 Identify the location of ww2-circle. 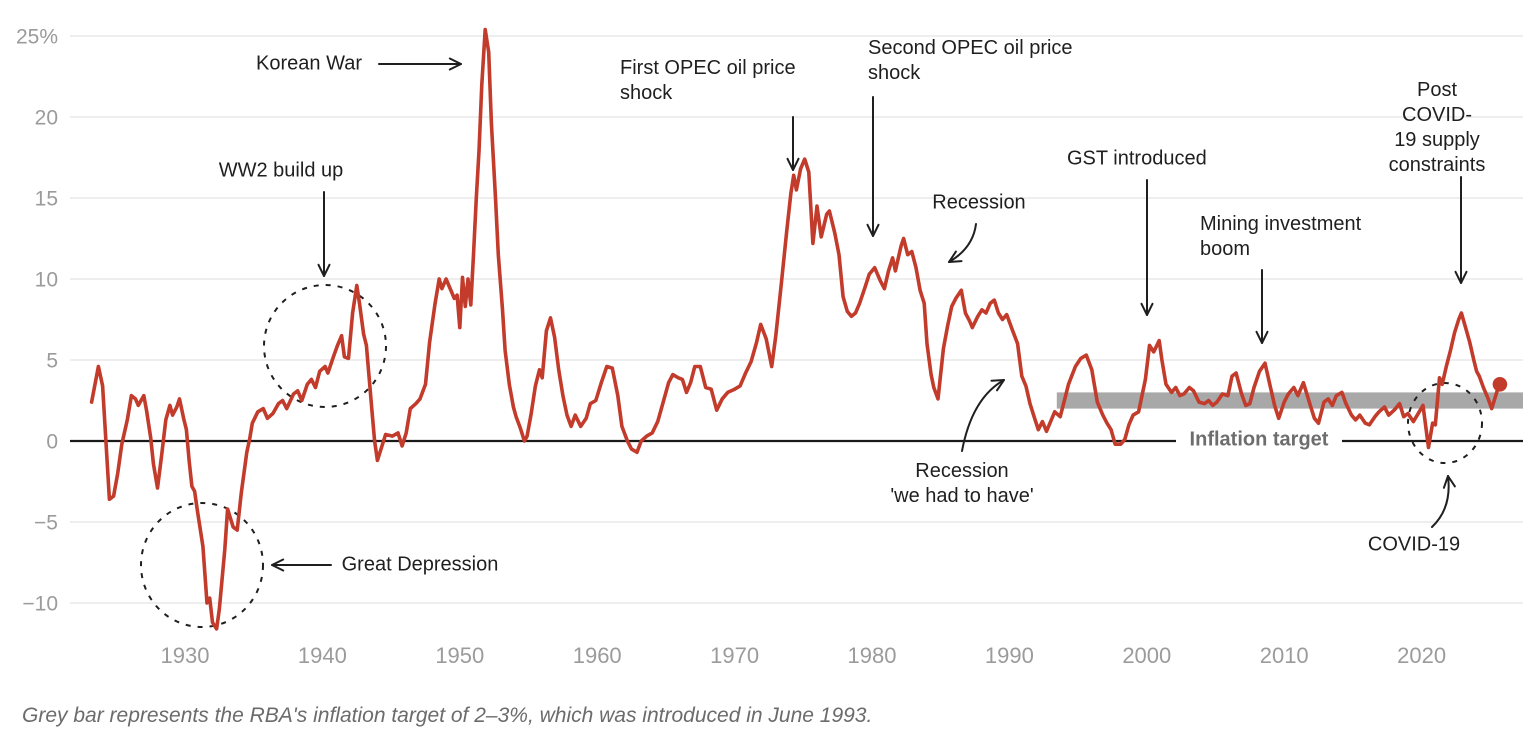
(325, 346).